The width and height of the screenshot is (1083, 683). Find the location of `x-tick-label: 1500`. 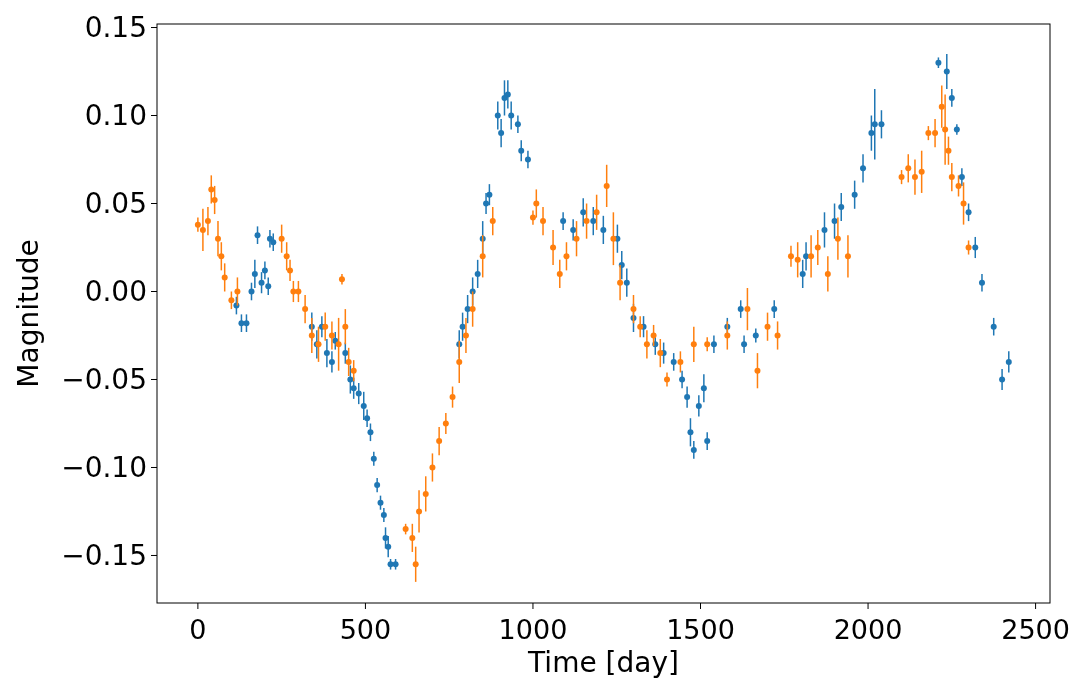

x-tick-label: 1500 is located at coordinates (700, 629).